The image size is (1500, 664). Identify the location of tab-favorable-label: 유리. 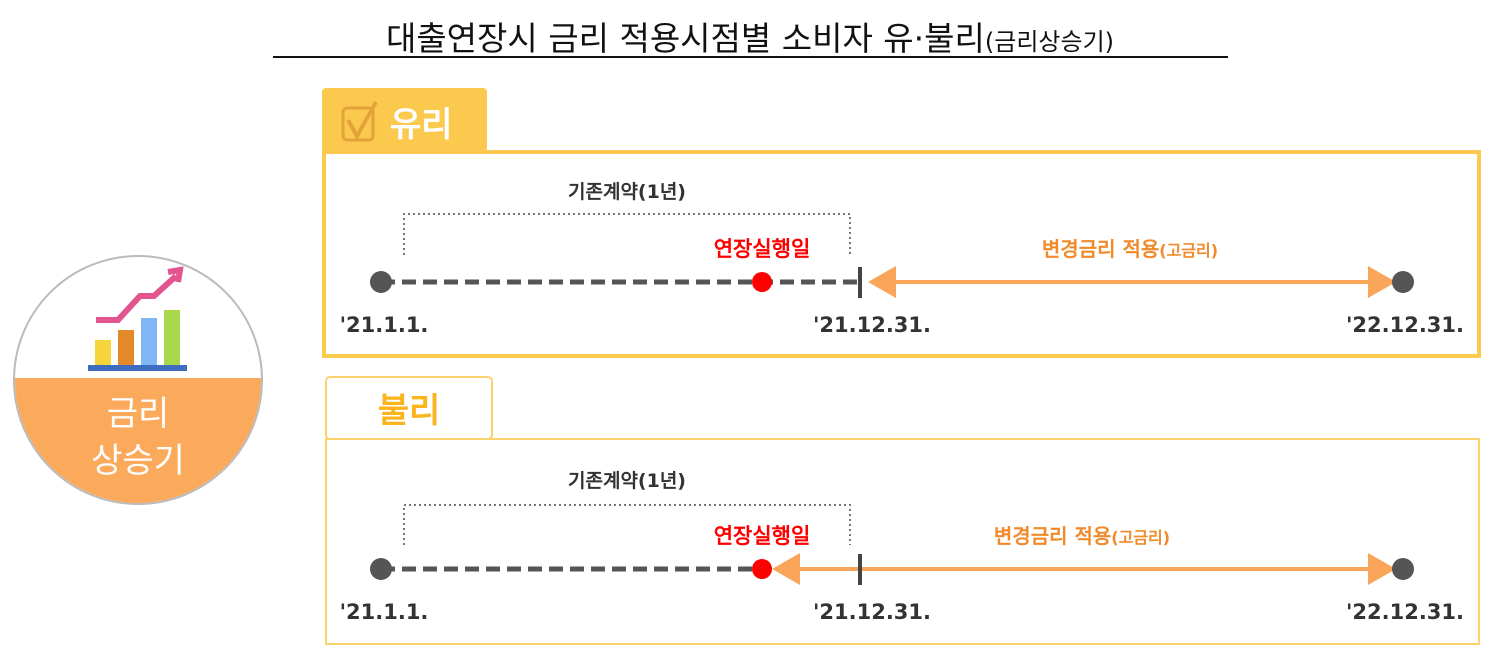
(421, 125).